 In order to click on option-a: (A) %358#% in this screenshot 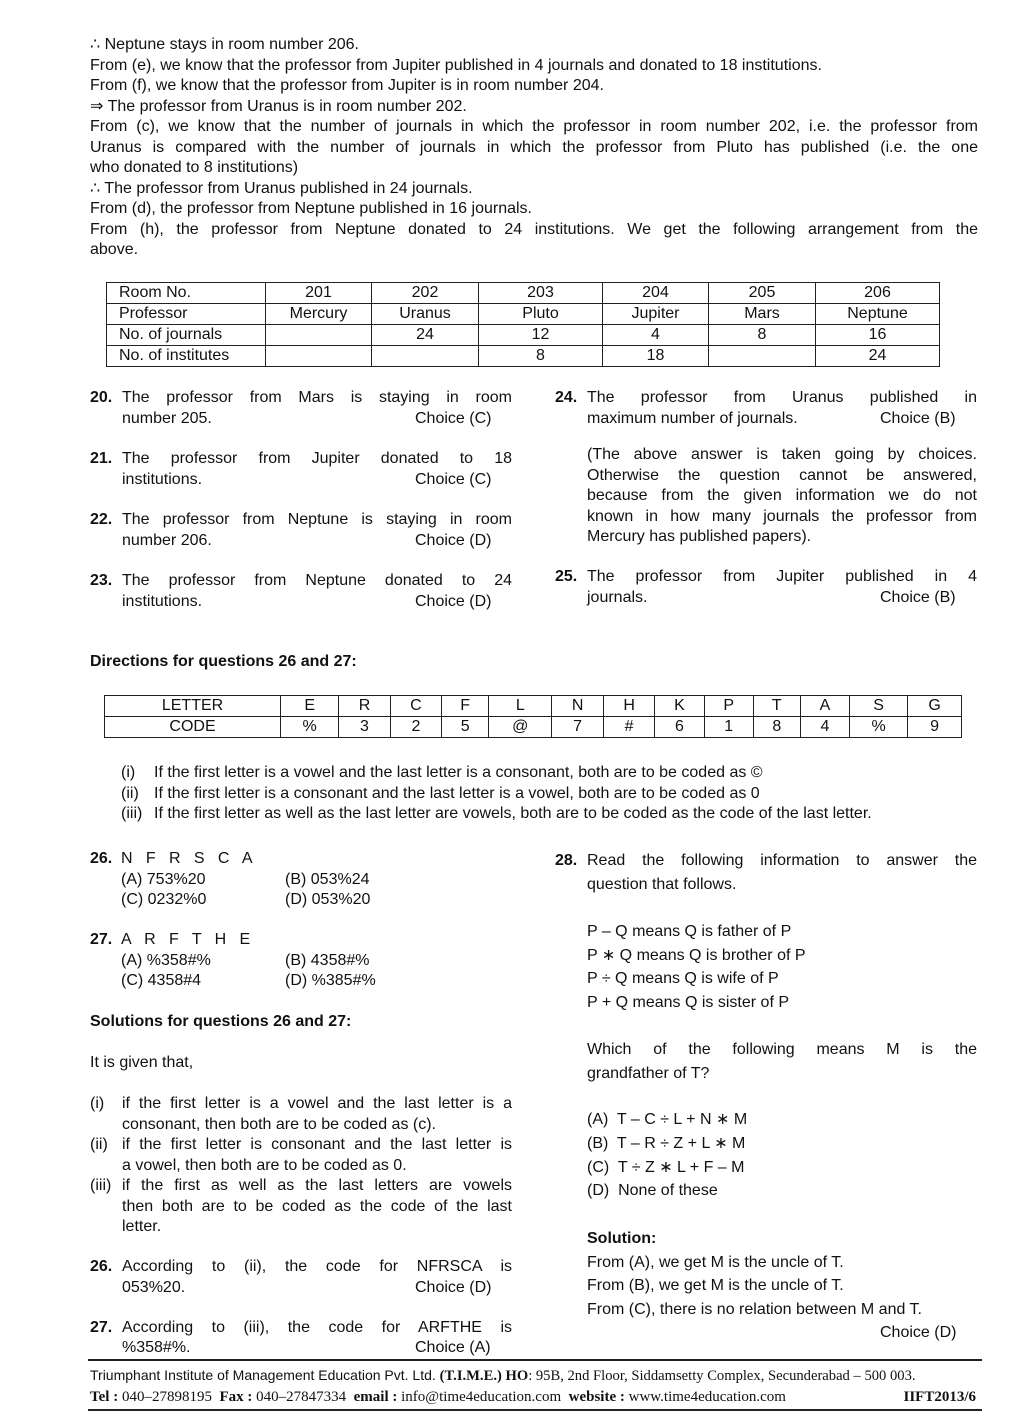, I will do `click(166, 960)`.